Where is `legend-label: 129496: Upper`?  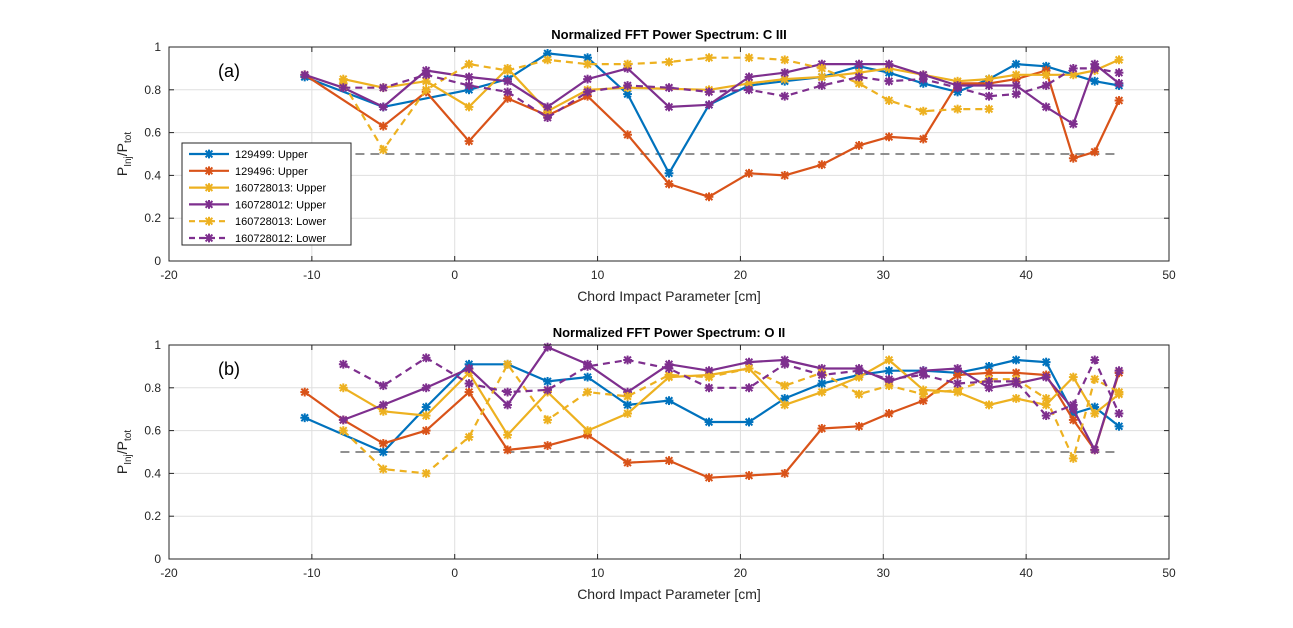
legend-label: 129496: Upper is located at coordinates (271, 172).